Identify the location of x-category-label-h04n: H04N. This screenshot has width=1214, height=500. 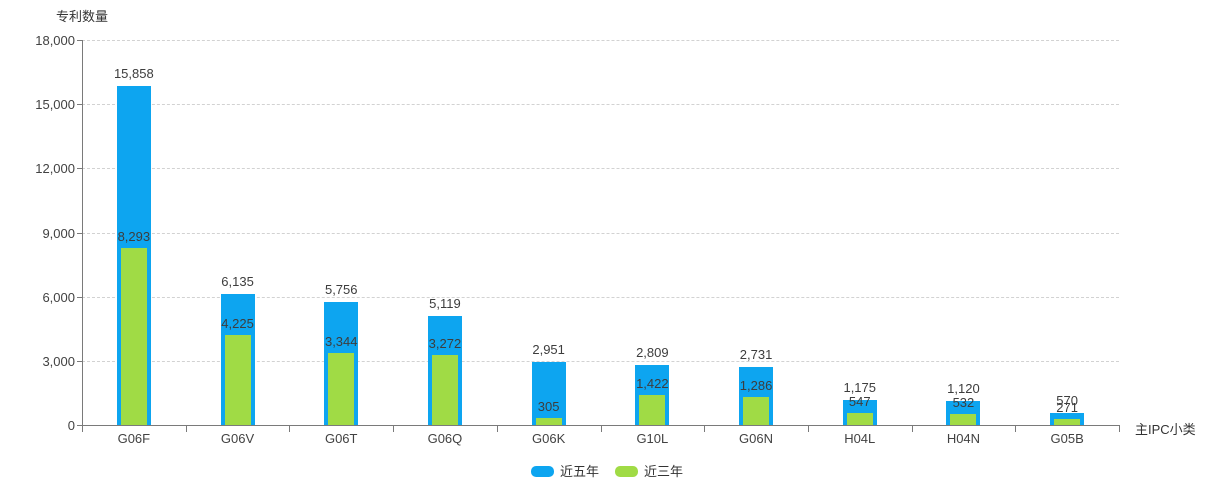
(963, 438).